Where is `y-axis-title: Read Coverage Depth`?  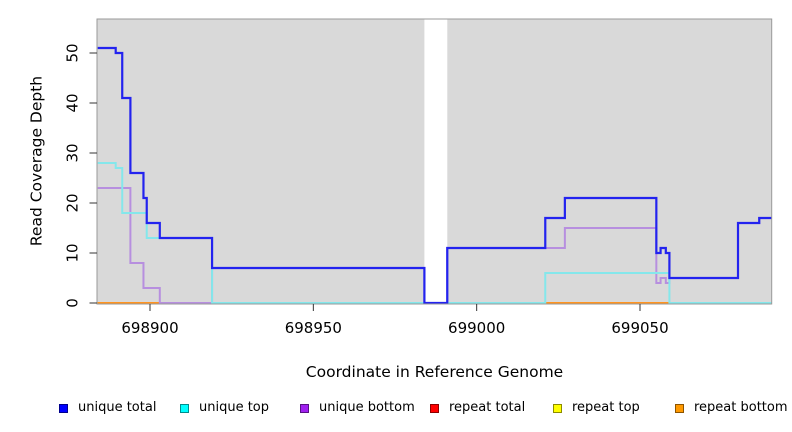 y-axis-title: Read Coverage Depth is located at coordinates (36, 161).